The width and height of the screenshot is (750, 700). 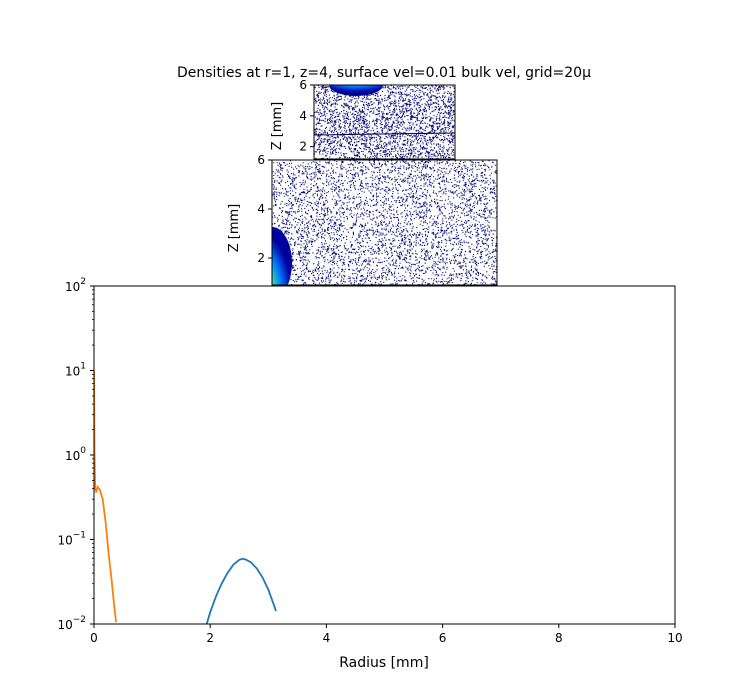 What do you see at coordinates (384, 663) in the screenshot?
I see `x-axis-label: Radius [mm]` at bounding box center [384, 663].